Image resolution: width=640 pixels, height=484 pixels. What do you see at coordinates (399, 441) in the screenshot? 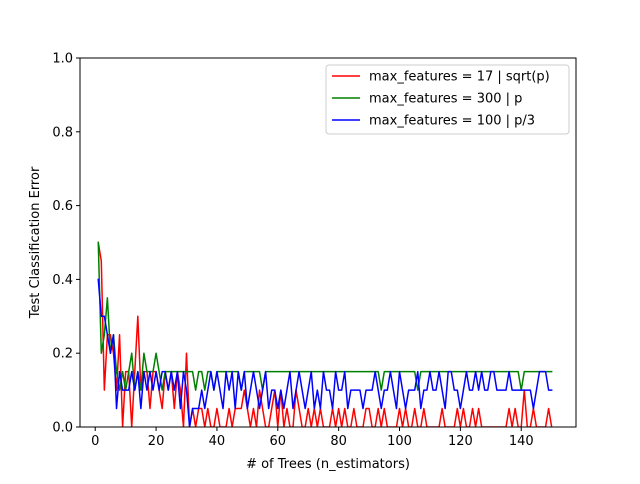
I see `x-tick-label: 100` at bounding box center [399, 441].